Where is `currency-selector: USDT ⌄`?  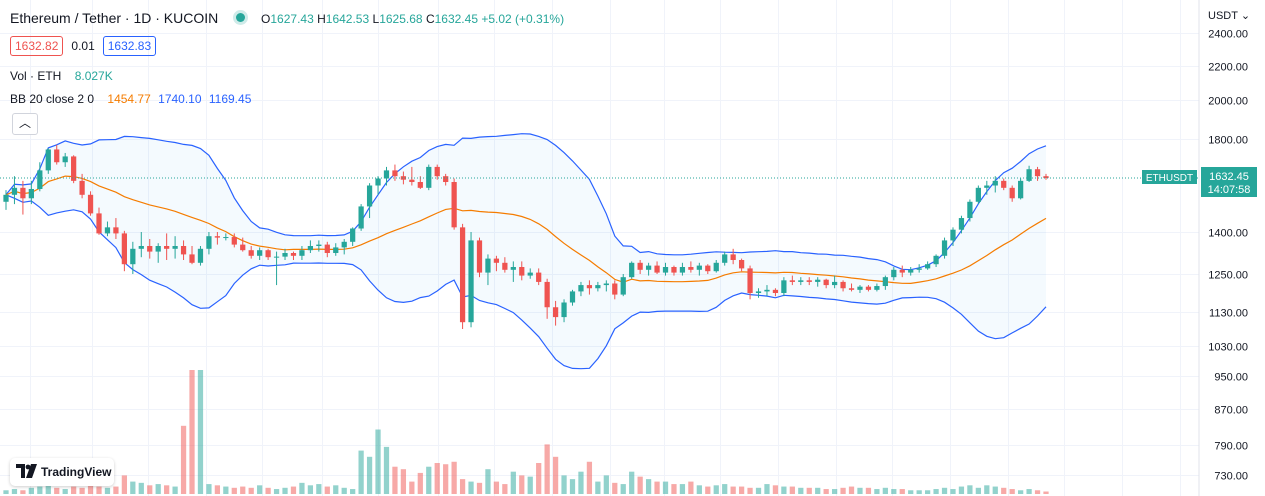
currency-selector: USDT ⌄ is located at coordinates (1229, 15).